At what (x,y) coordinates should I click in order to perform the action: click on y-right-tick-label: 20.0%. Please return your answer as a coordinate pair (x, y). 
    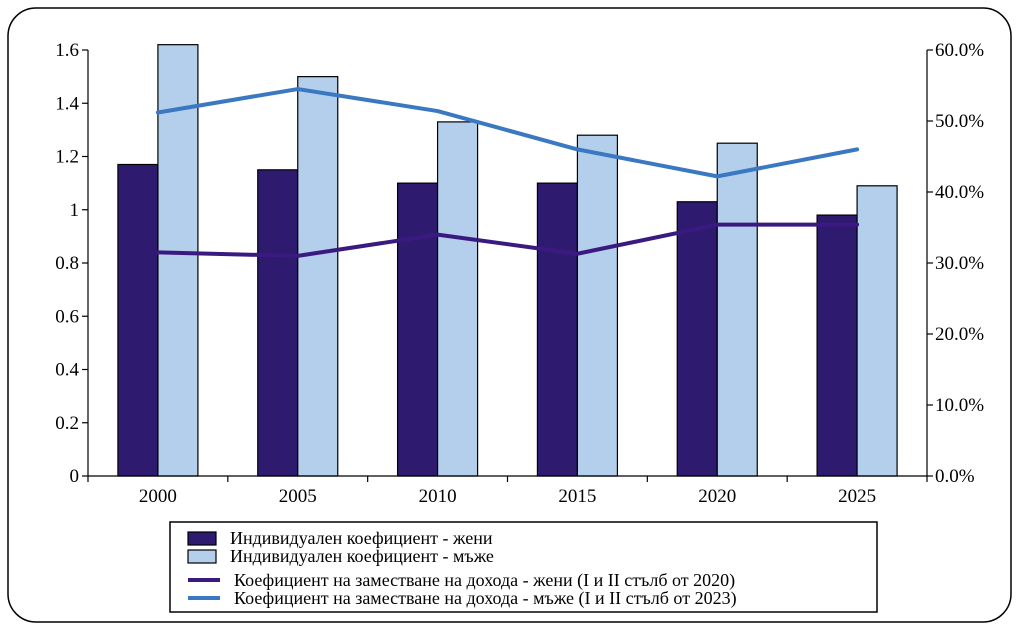
    Looking at the image, I should click on (959, 334).